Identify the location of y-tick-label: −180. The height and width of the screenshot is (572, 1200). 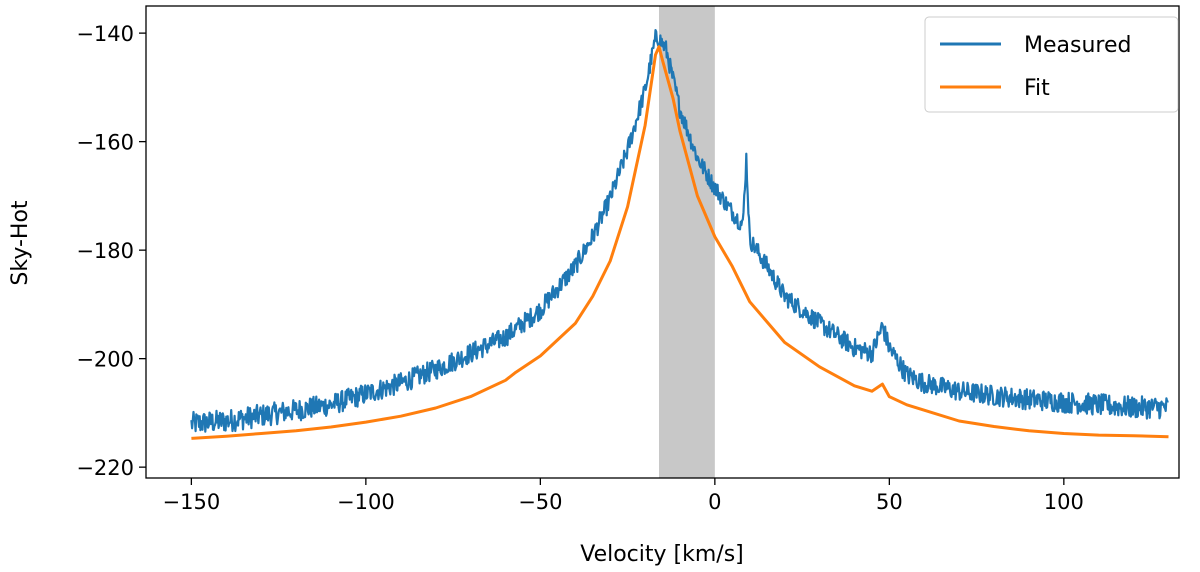
(105, 251).